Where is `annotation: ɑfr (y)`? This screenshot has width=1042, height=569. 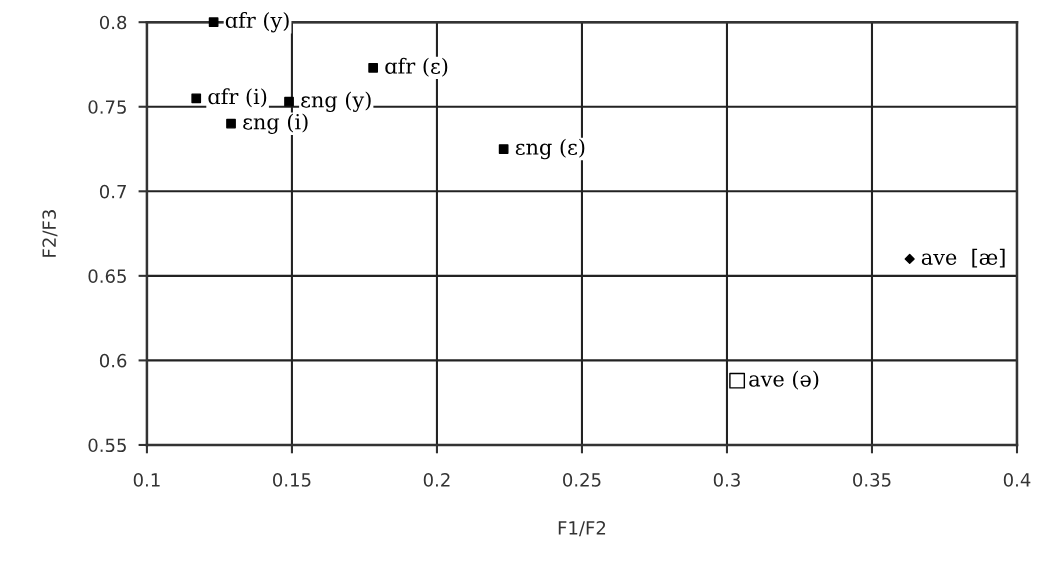 annotation: ɑfr (y) is located at coordinates (257, 22).